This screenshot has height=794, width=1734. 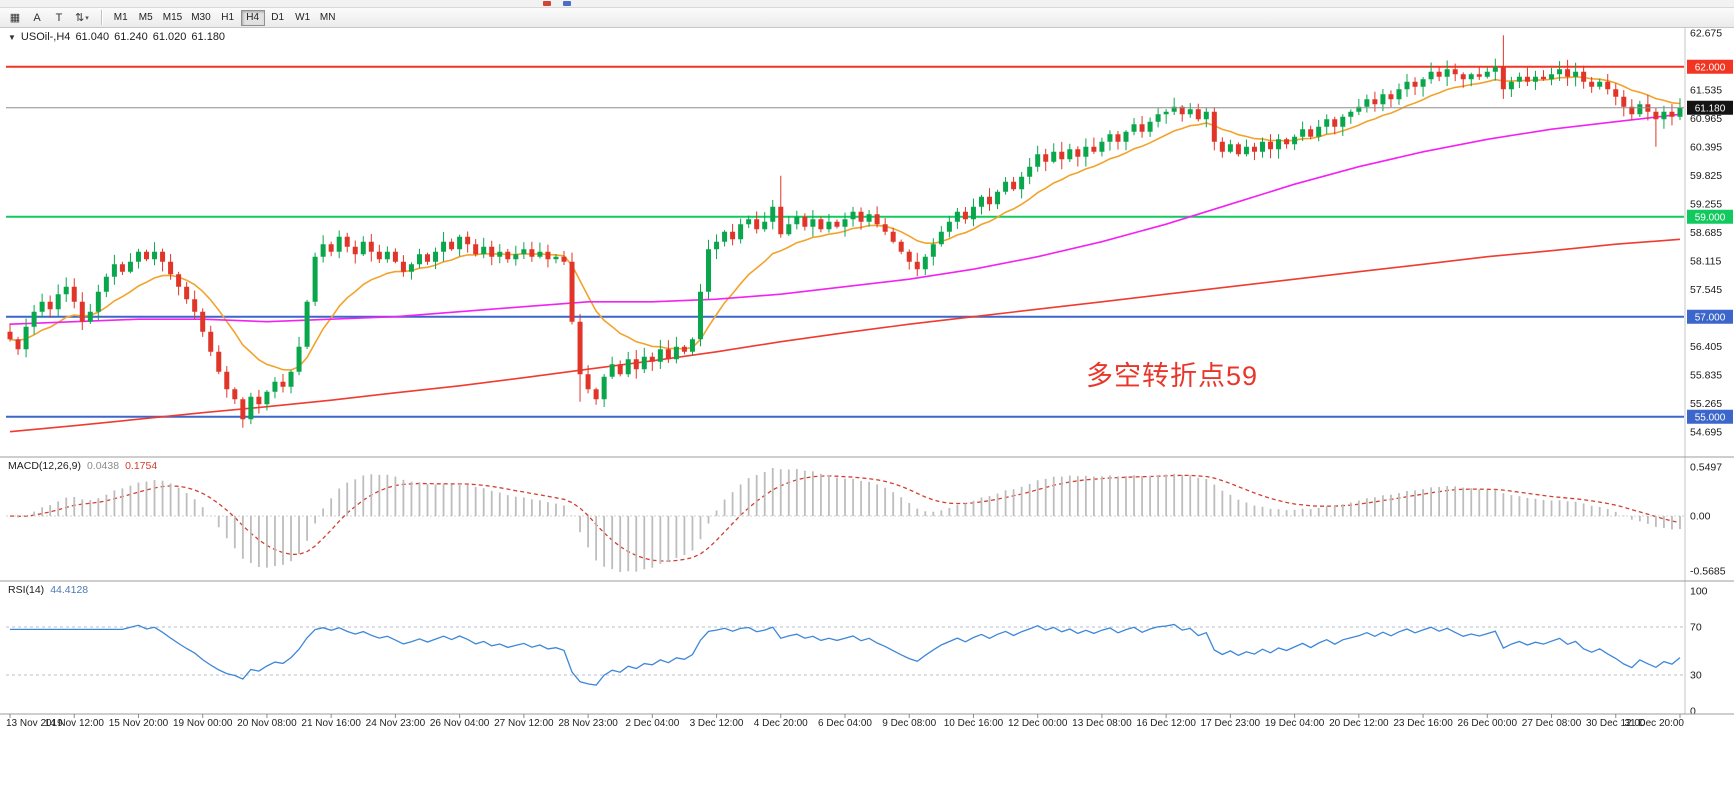 I want to click on time-axis-label: 30 Dec 12:00, so click(x=1616, y=723).